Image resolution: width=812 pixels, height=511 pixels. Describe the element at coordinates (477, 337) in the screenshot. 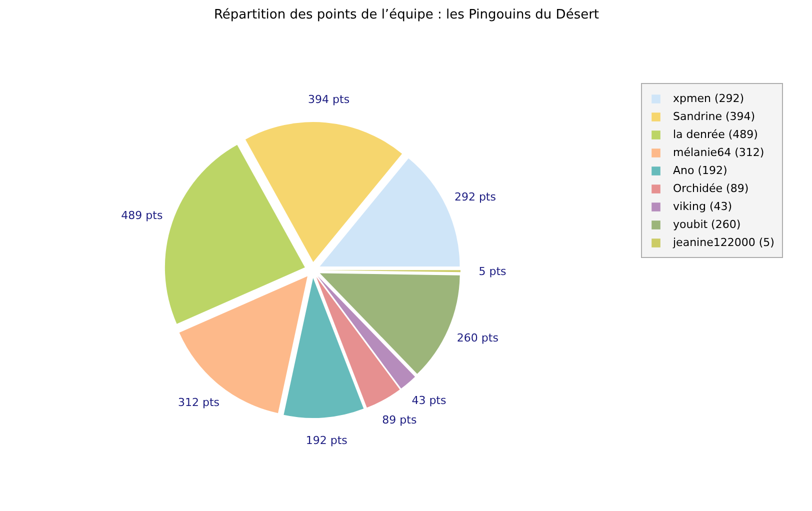

I see `data-label: 260 pts` at that location.